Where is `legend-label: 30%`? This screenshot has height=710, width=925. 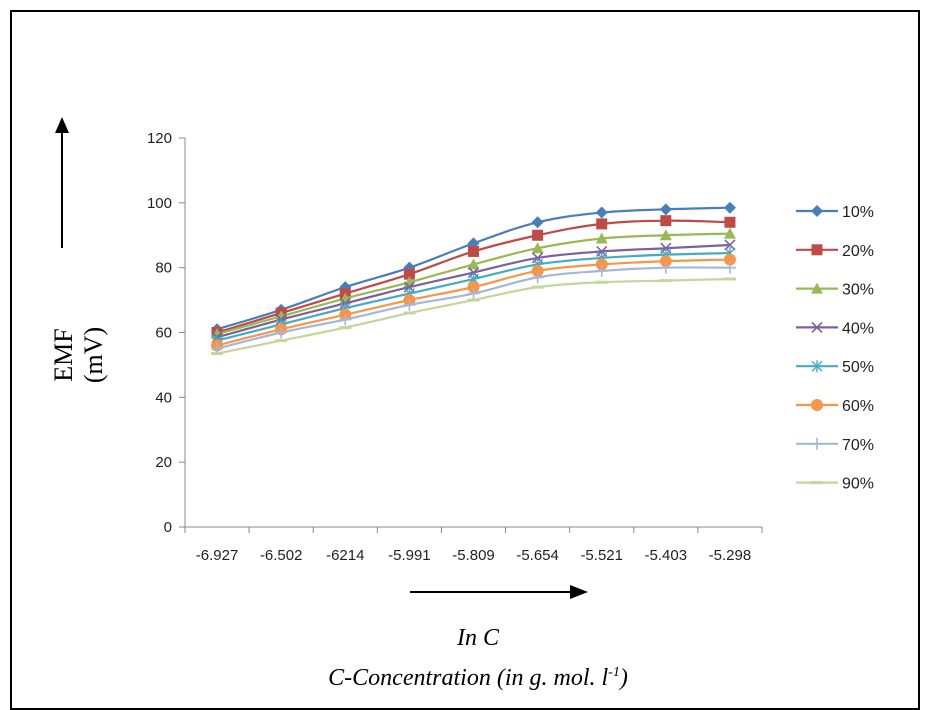 legend-label: 30% is located at coordinates (858, 290).